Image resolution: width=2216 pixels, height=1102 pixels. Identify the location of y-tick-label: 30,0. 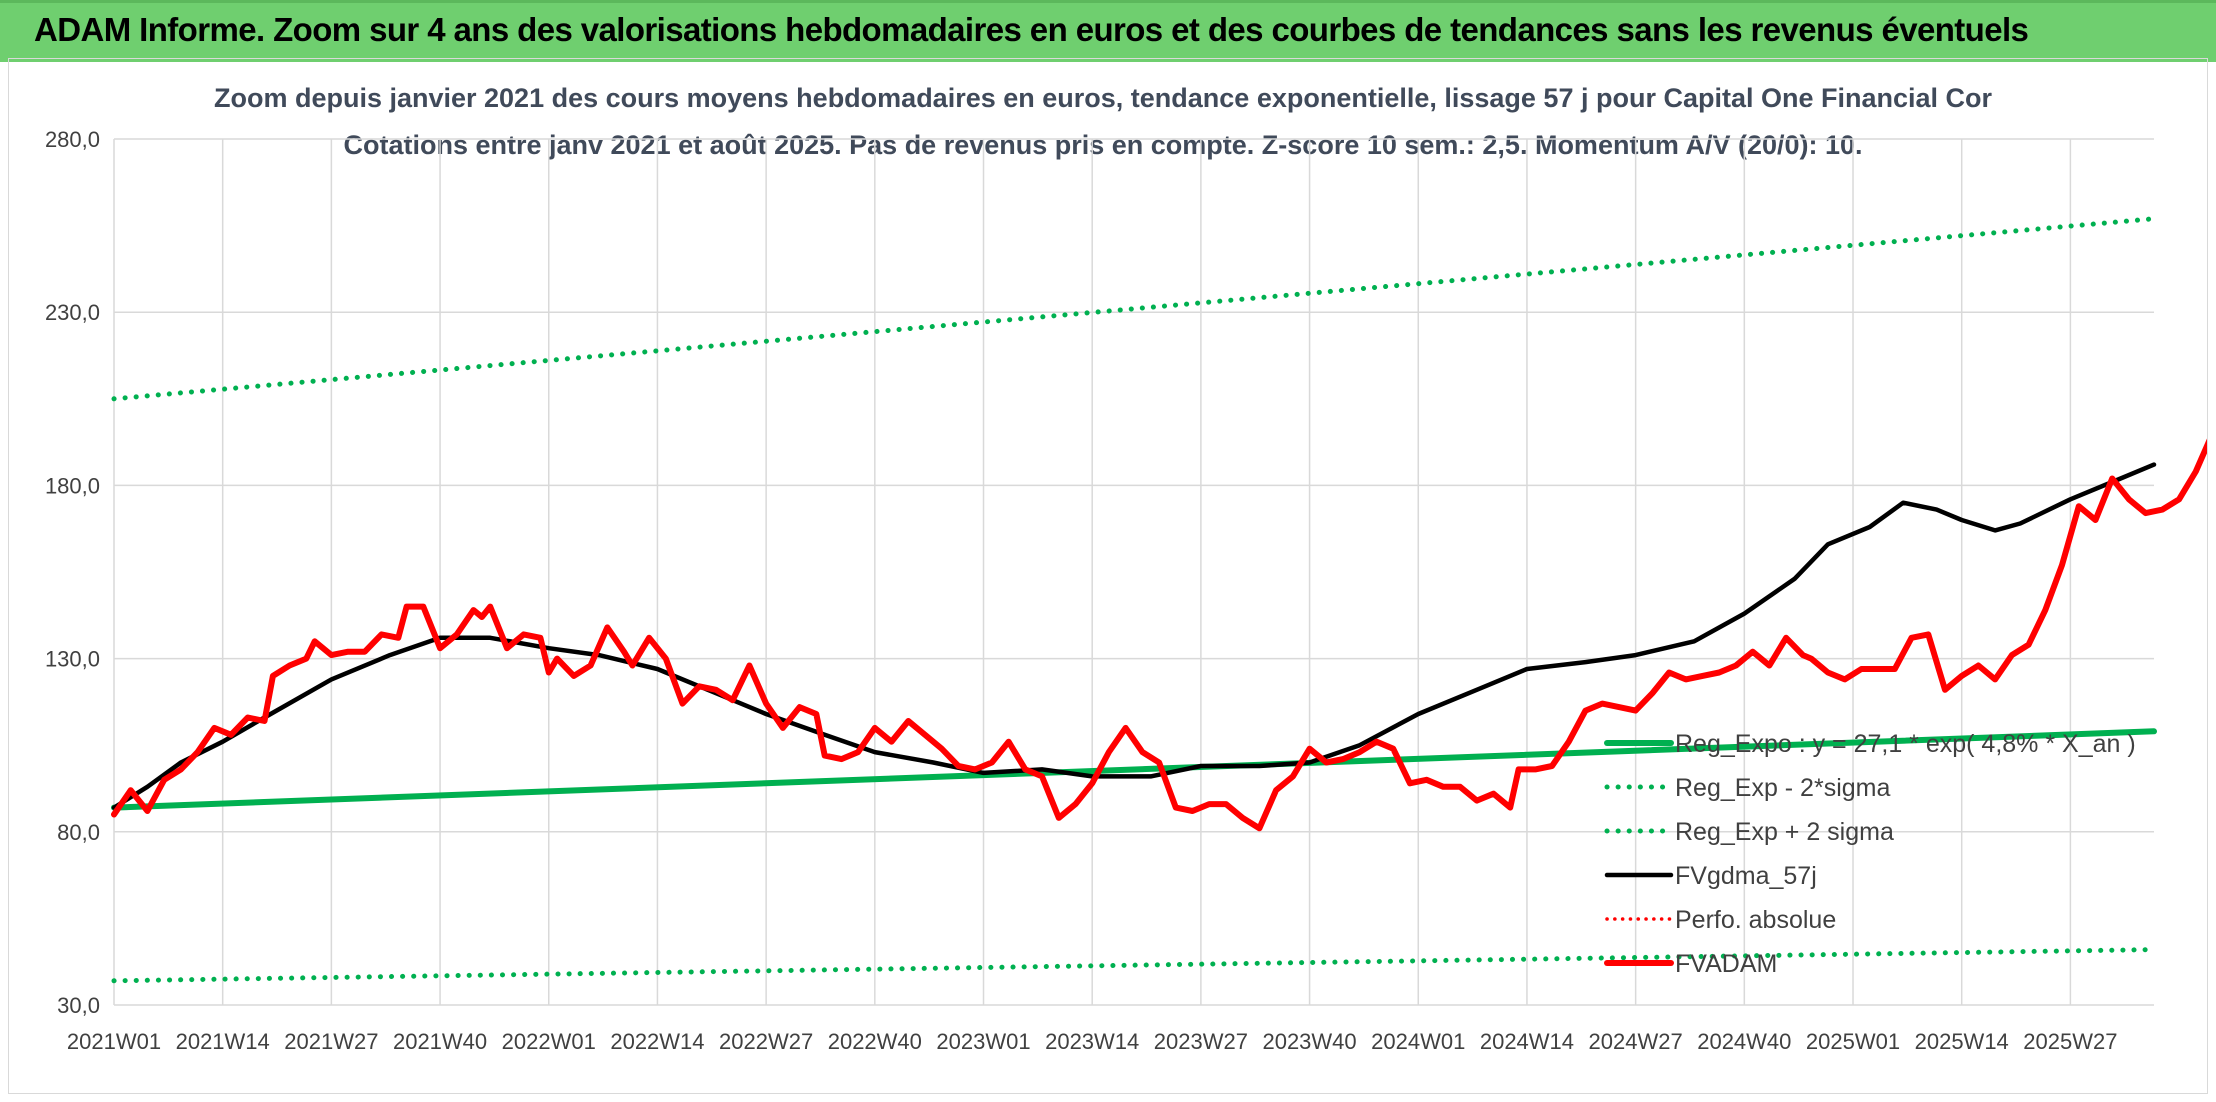
(78, 1005).